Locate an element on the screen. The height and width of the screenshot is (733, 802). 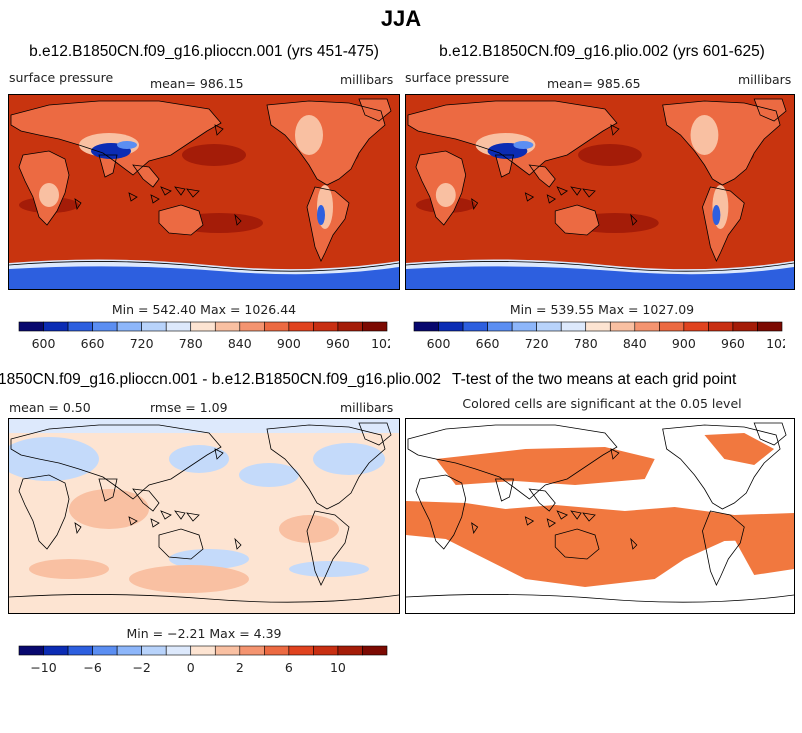
panel1-colorbar: 600 660 720 780 840 900 960 1020 is located at coordinates (204, 336).